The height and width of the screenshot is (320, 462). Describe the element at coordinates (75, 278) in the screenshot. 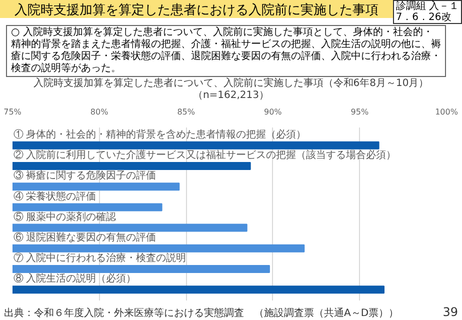

I see `y-tick-label: ⑧ 入院生活の説明（必須）` at that location.